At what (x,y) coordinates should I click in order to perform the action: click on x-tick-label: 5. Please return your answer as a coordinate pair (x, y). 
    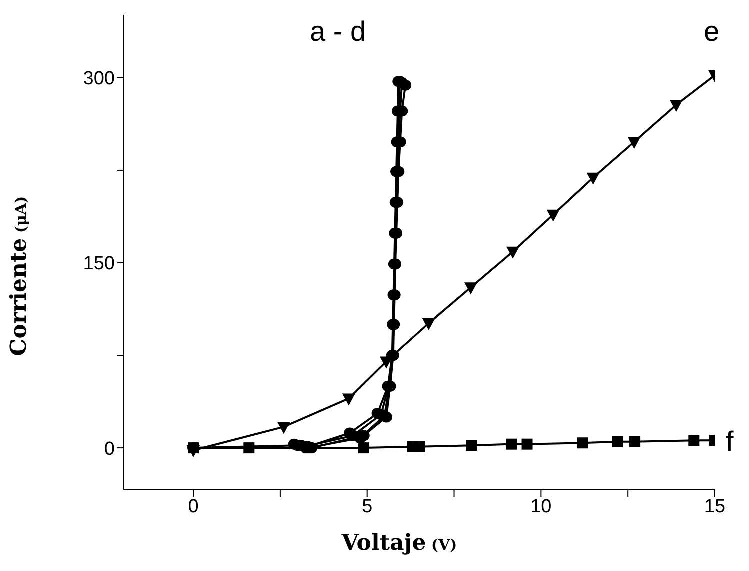
    Looking at the image, I should click on (367, 507).